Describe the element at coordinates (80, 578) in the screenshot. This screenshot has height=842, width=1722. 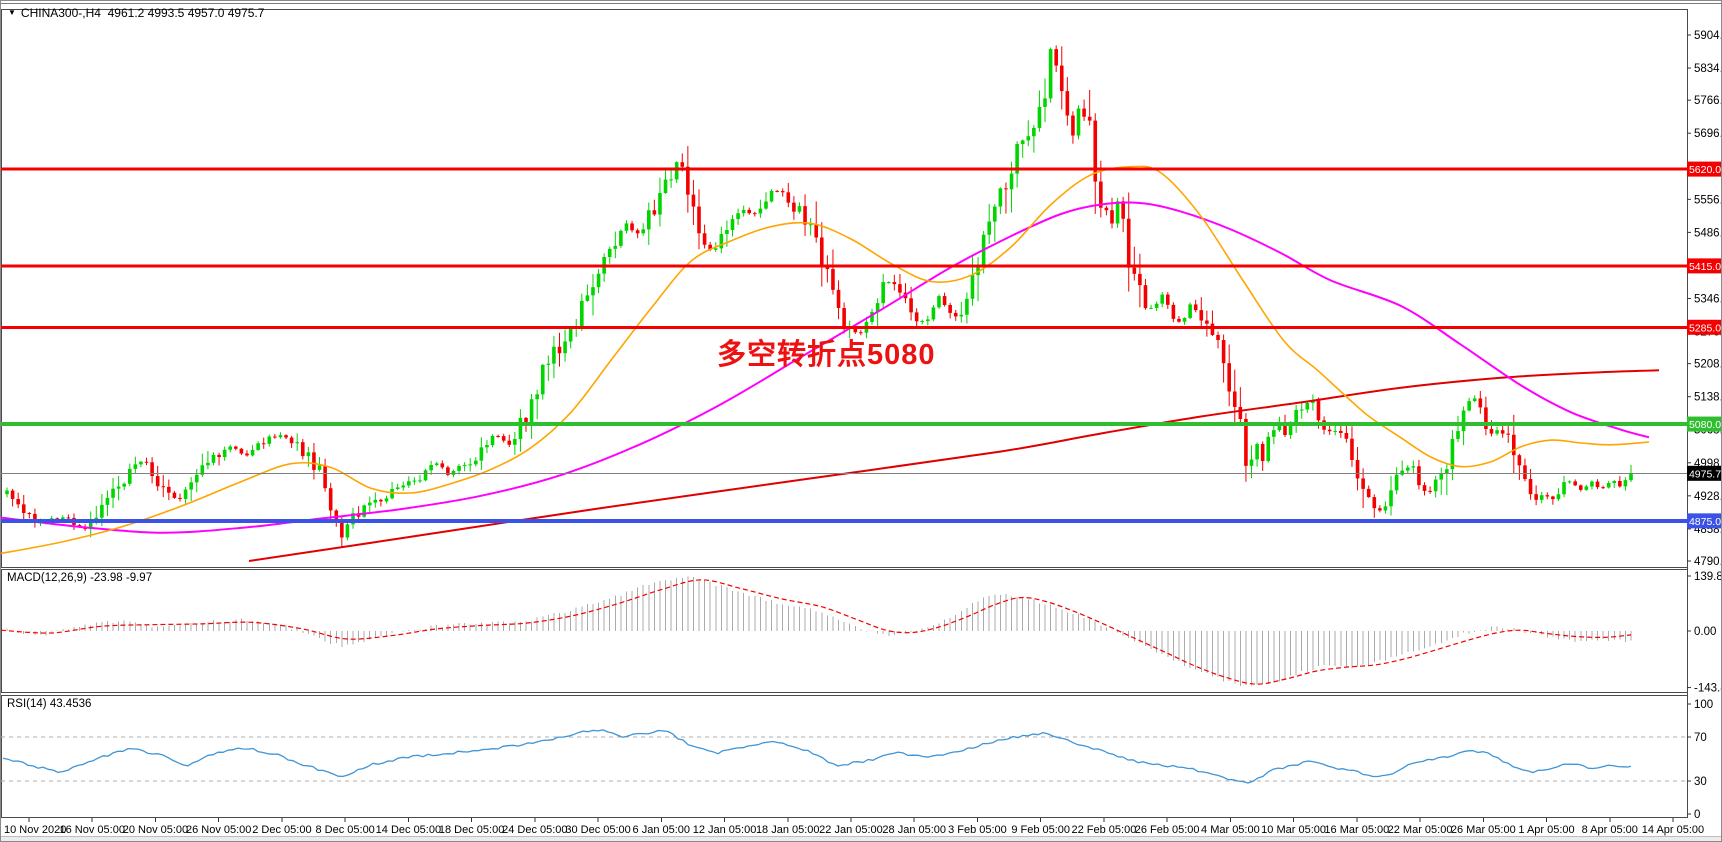
I see `macd-indicator-label: MACD(12,26,9) -23.98 -9.97` at that location.